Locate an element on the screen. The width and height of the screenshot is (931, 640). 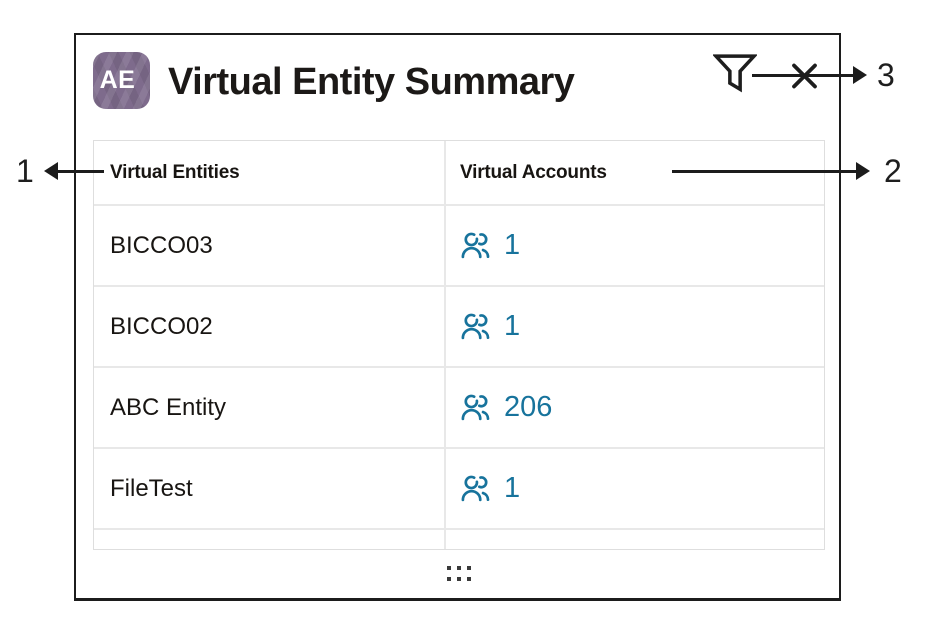
table-row: FileTest 1 is located at coordinates (459, 489).